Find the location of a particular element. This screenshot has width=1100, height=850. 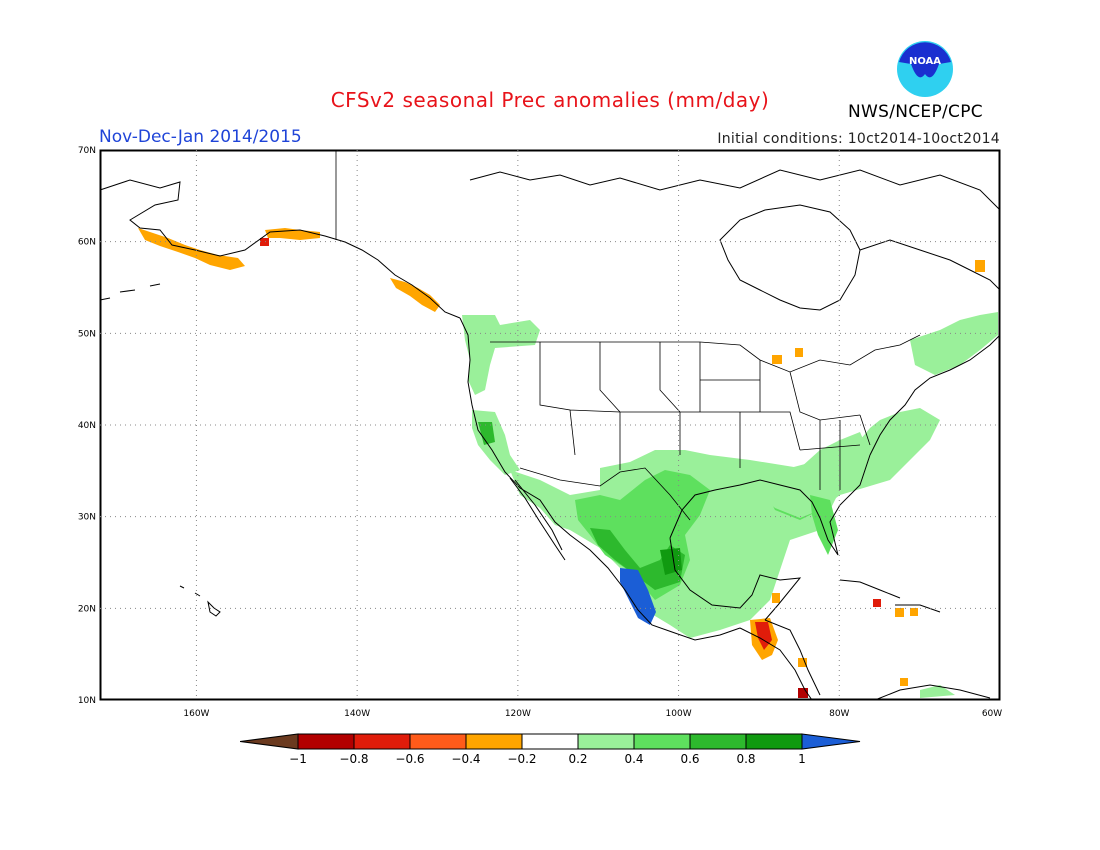

coastline-central-america is located at coordinates (780, 660).